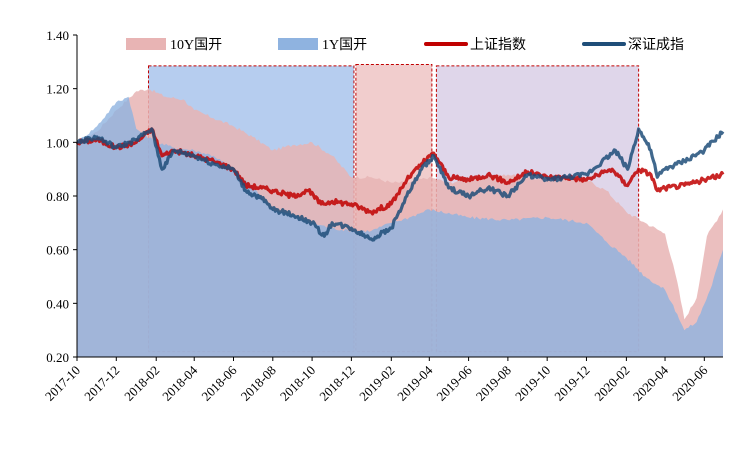 The width and height of the screenshot is (750, 455). Describe the element at coordinates (57, 142) in the screenshot. I see `y-tick-label: 1.00` at that location.